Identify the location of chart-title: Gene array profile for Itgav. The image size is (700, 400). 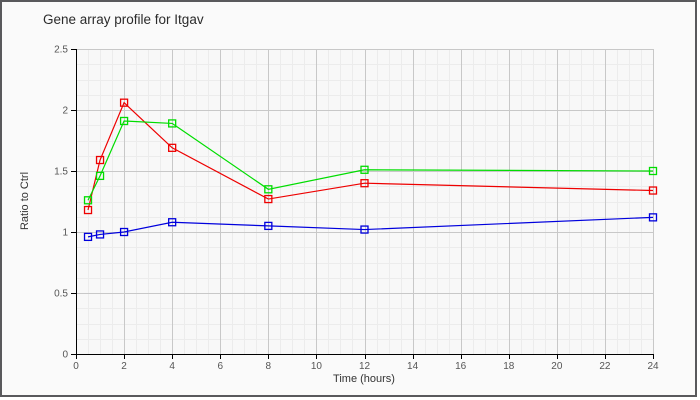
(123, 19).